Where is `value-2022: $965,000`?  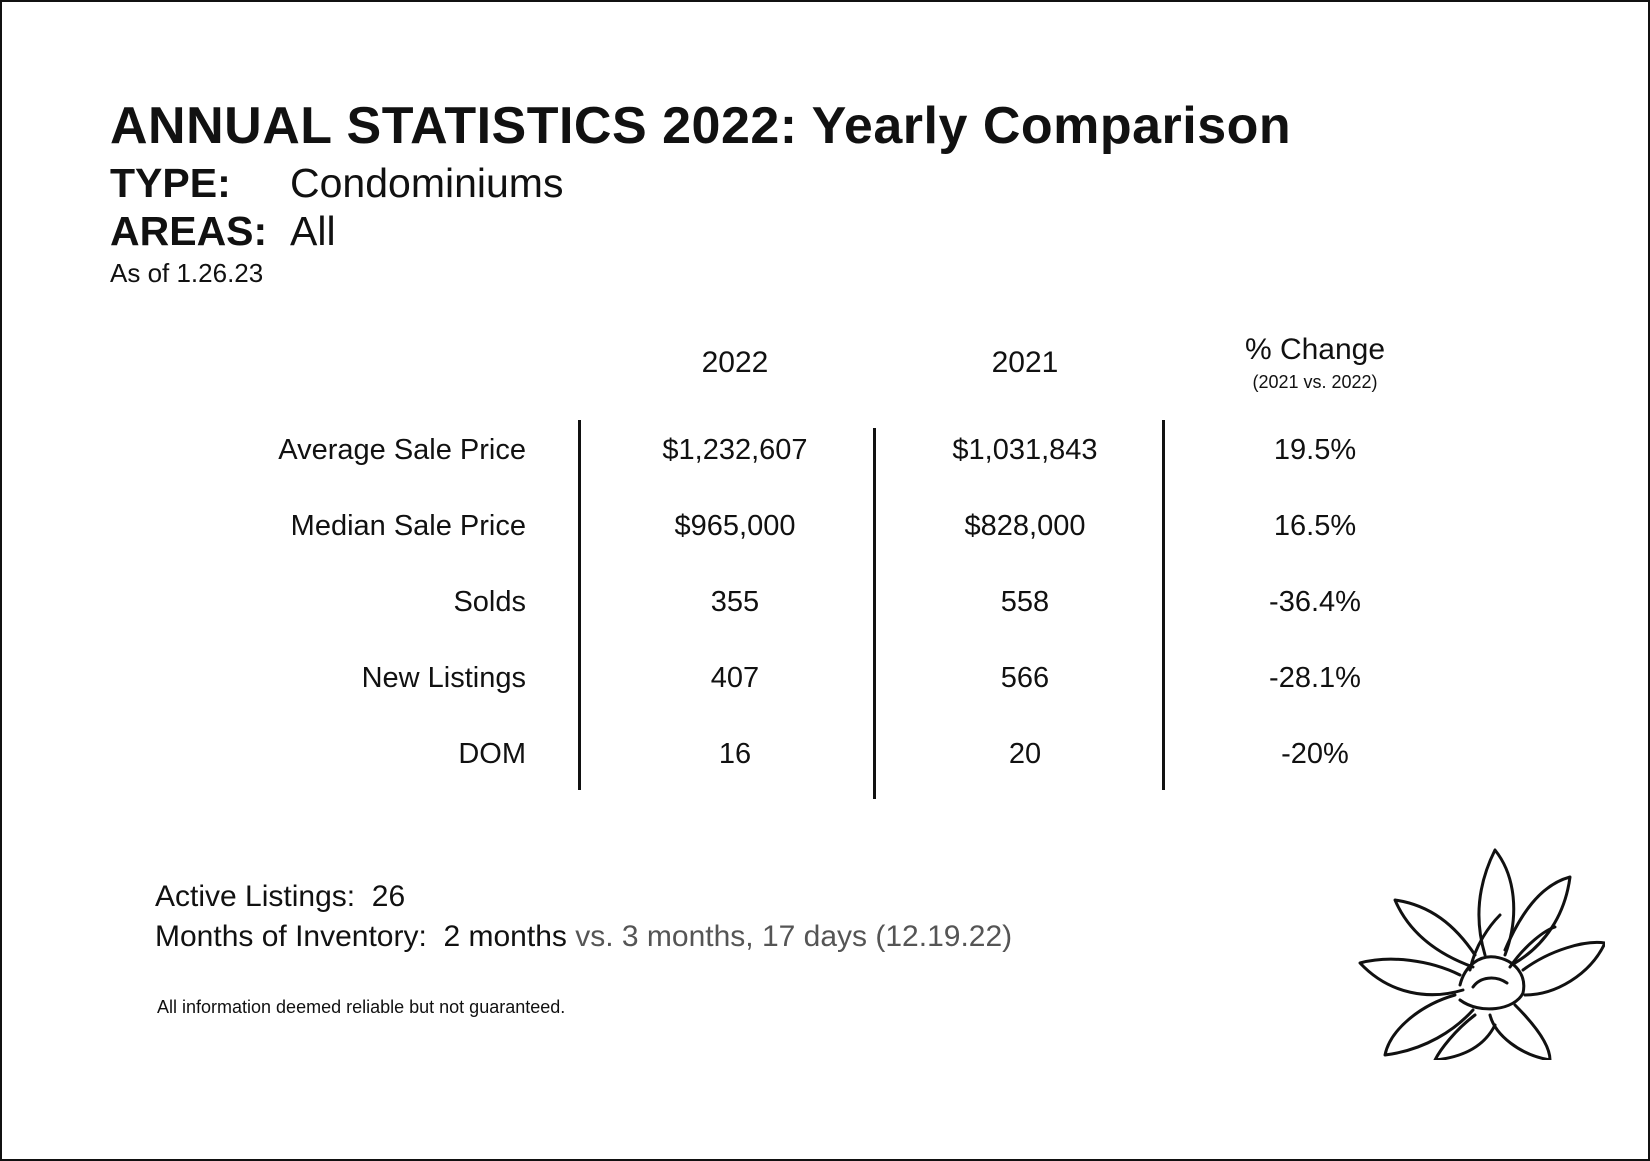 value-2022: $965,000 is located at coordinates (735, 526).